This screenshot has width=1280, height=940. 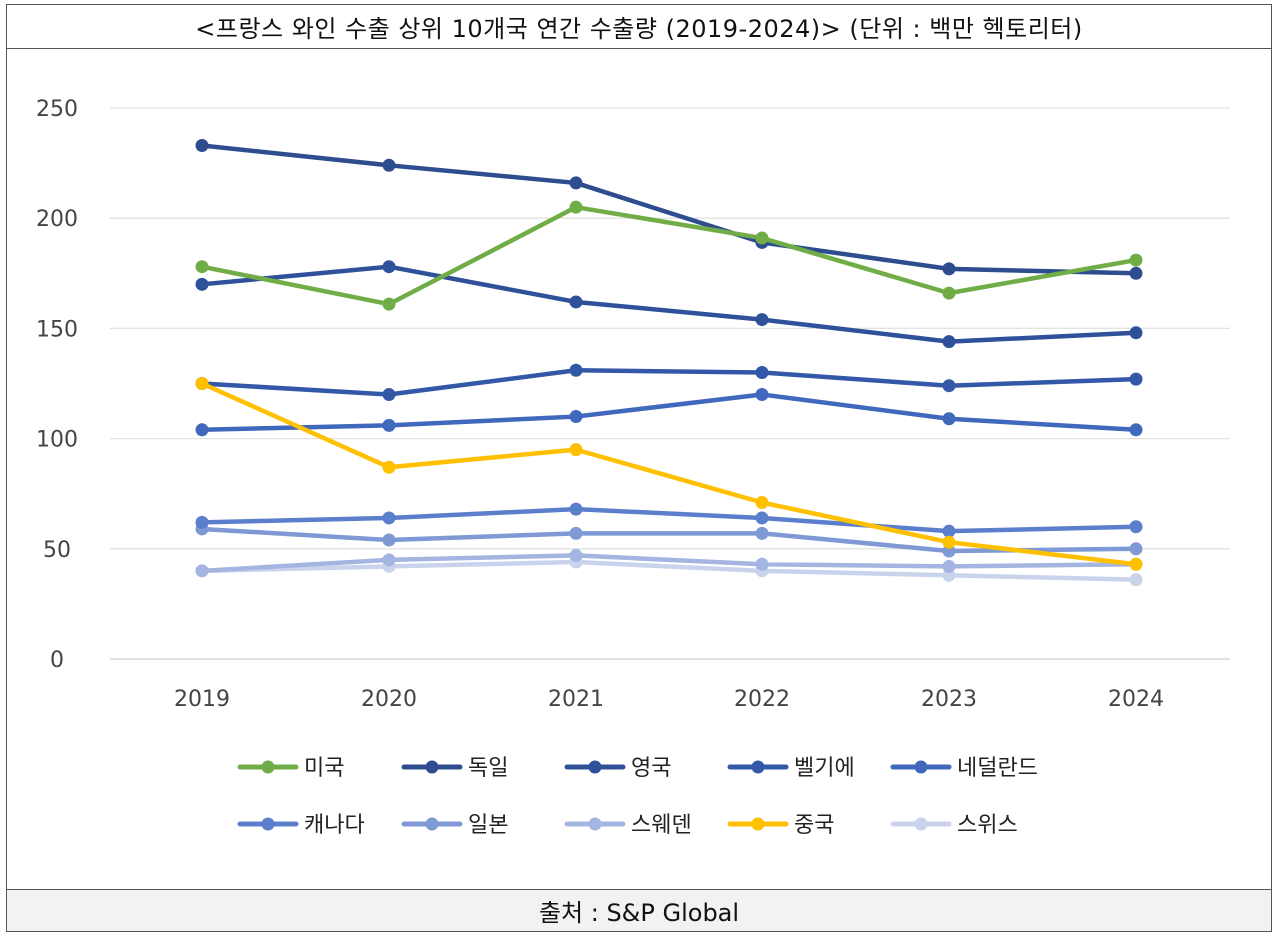 What do you see at coordinates (954, 825) in the screenshot?
I see `legend-item: 스위스` at bounding box center [954, 825].